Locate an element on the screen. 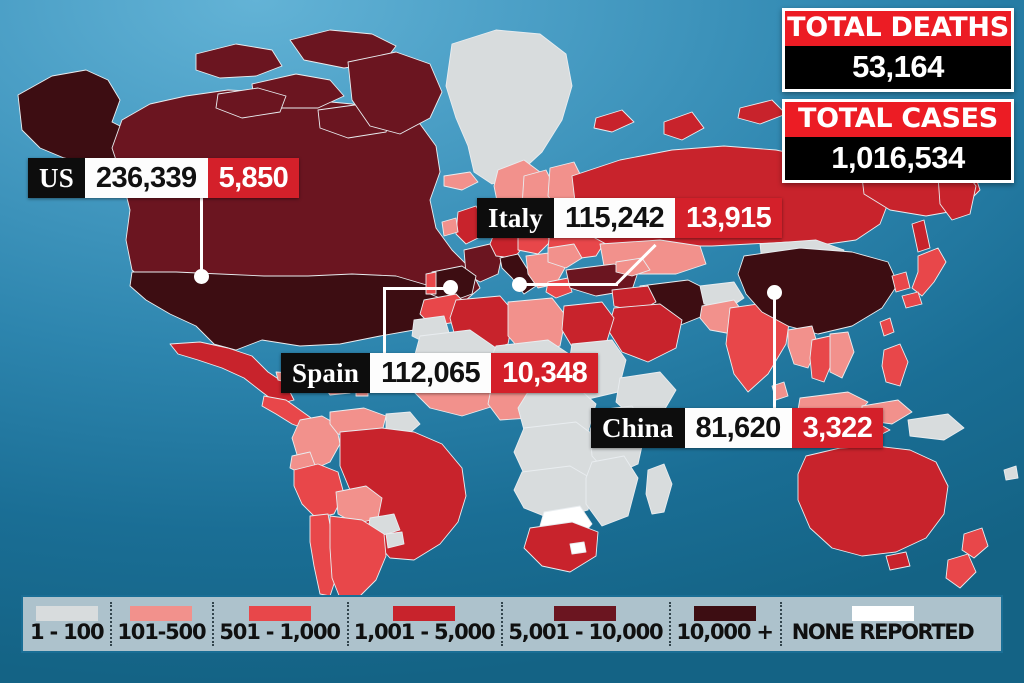 This screenshot has height=683, width=1024. callout-spain-deaths: 10,348 is located at coordinates (545, 373).